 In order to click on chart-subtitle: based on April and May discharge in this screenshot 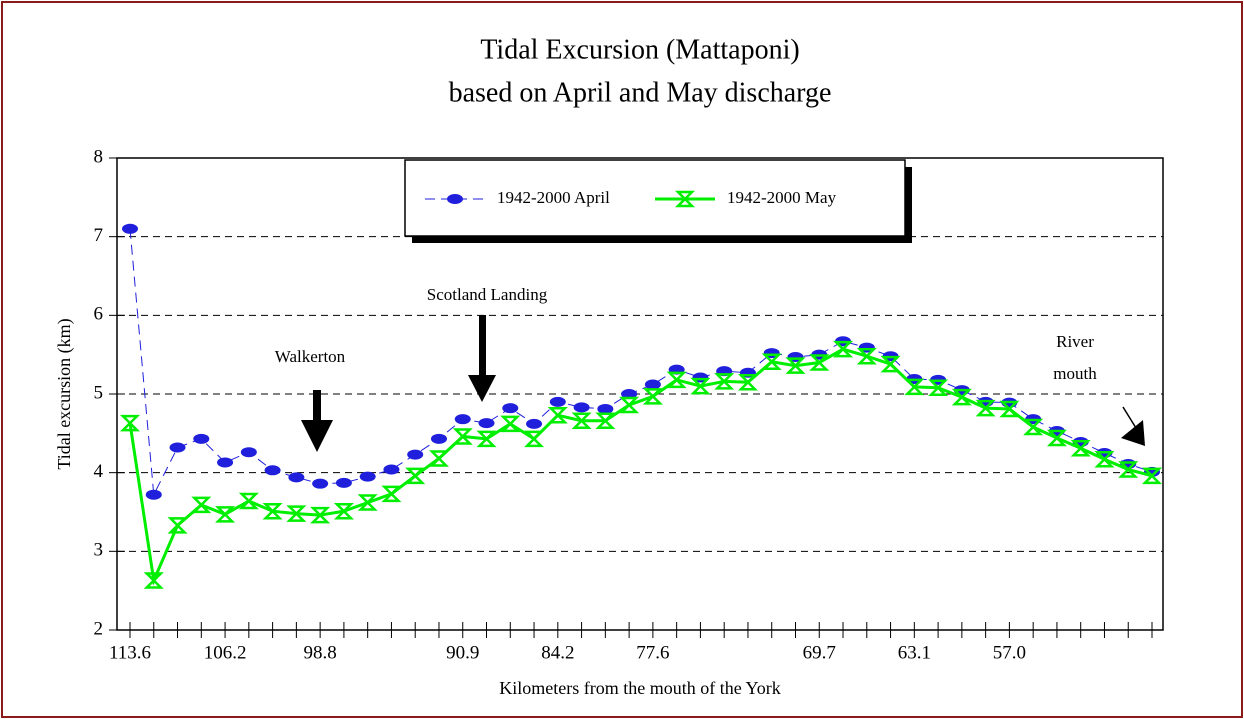, I will do `click(640, 92)`.